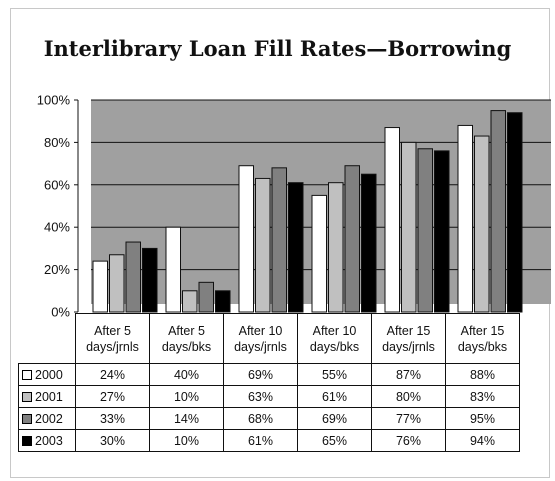  What do you see at coordinates (408, 396) in the screenshot?
I see `table-cell: 80%` at bounding box center [408, 396].